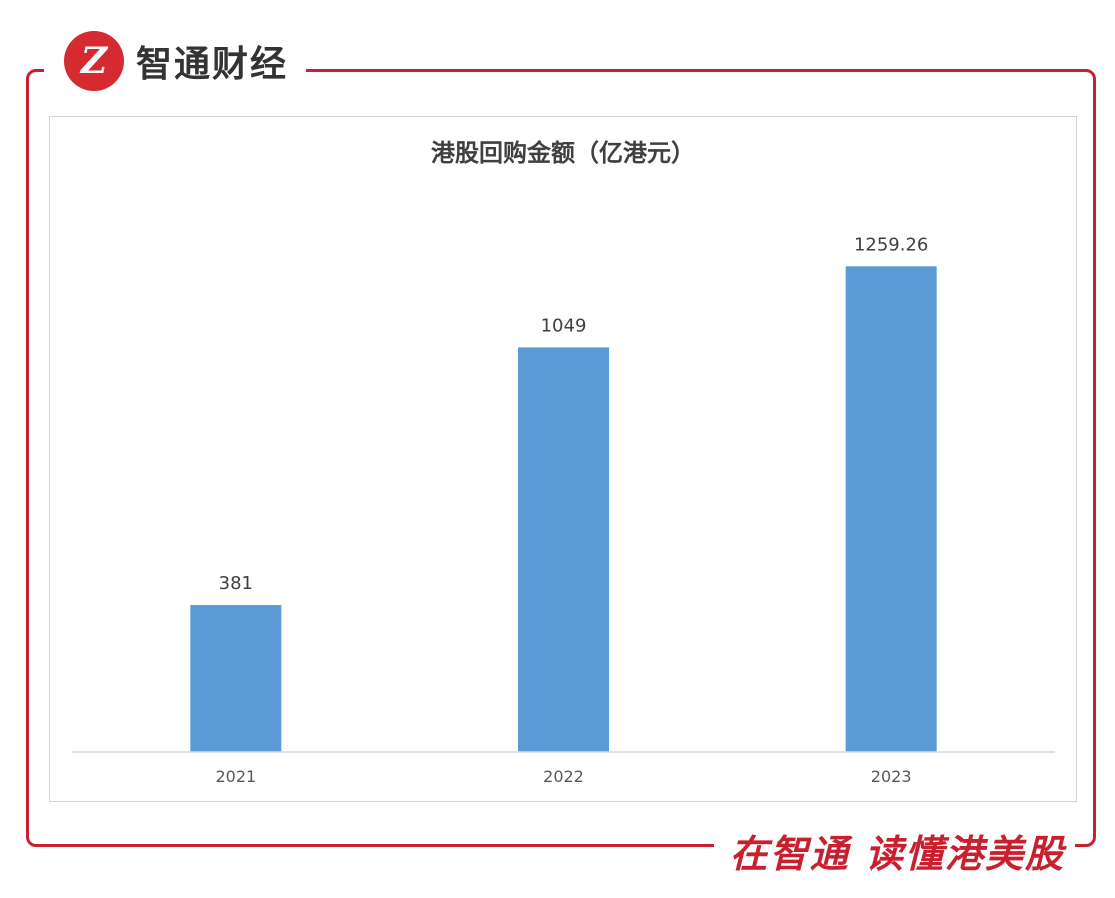  Describe the element at coordinates (563, 153) in the screenshot. I see `chart-title: 港股回购金额（亿港元）` at that location.